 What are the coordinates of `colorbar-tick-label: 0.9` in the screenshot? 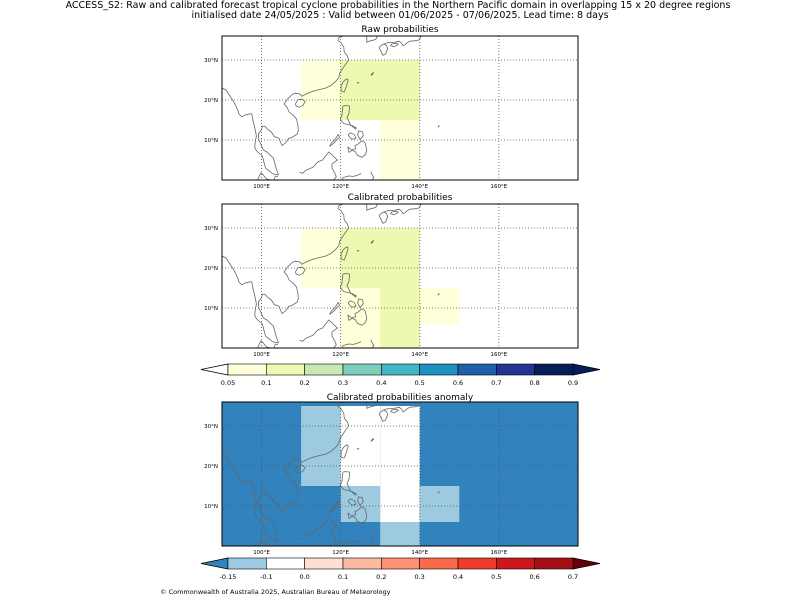 It's located at (573, 383).